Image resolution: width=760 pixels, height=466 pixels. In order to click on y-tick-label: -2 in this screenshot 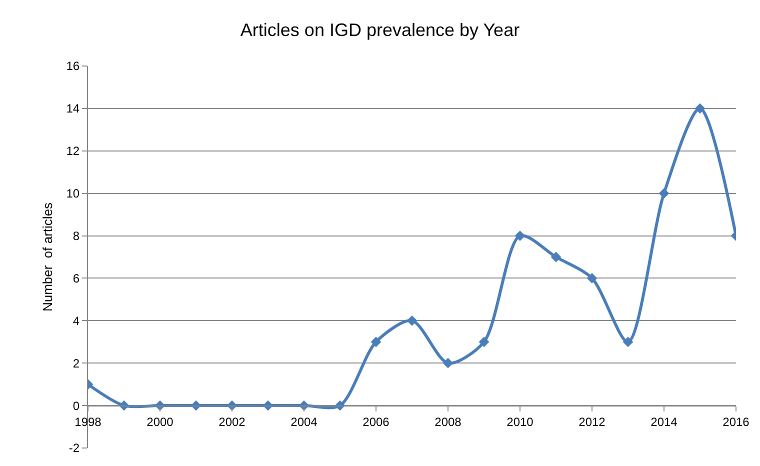, I will do `click(74, 448)`.